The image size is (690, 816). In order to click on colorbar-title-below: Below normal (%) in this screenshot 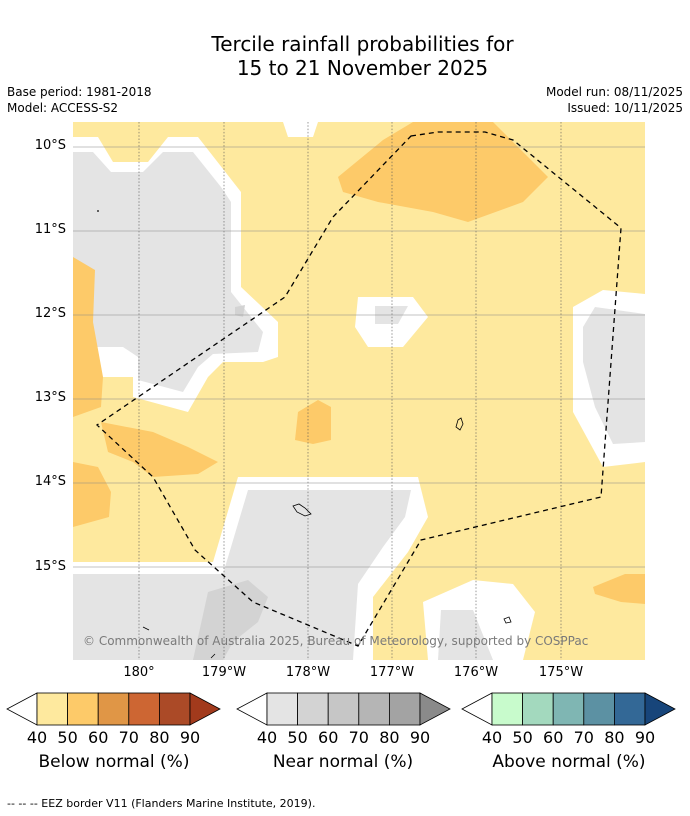, I will do `click(114, 762)`.